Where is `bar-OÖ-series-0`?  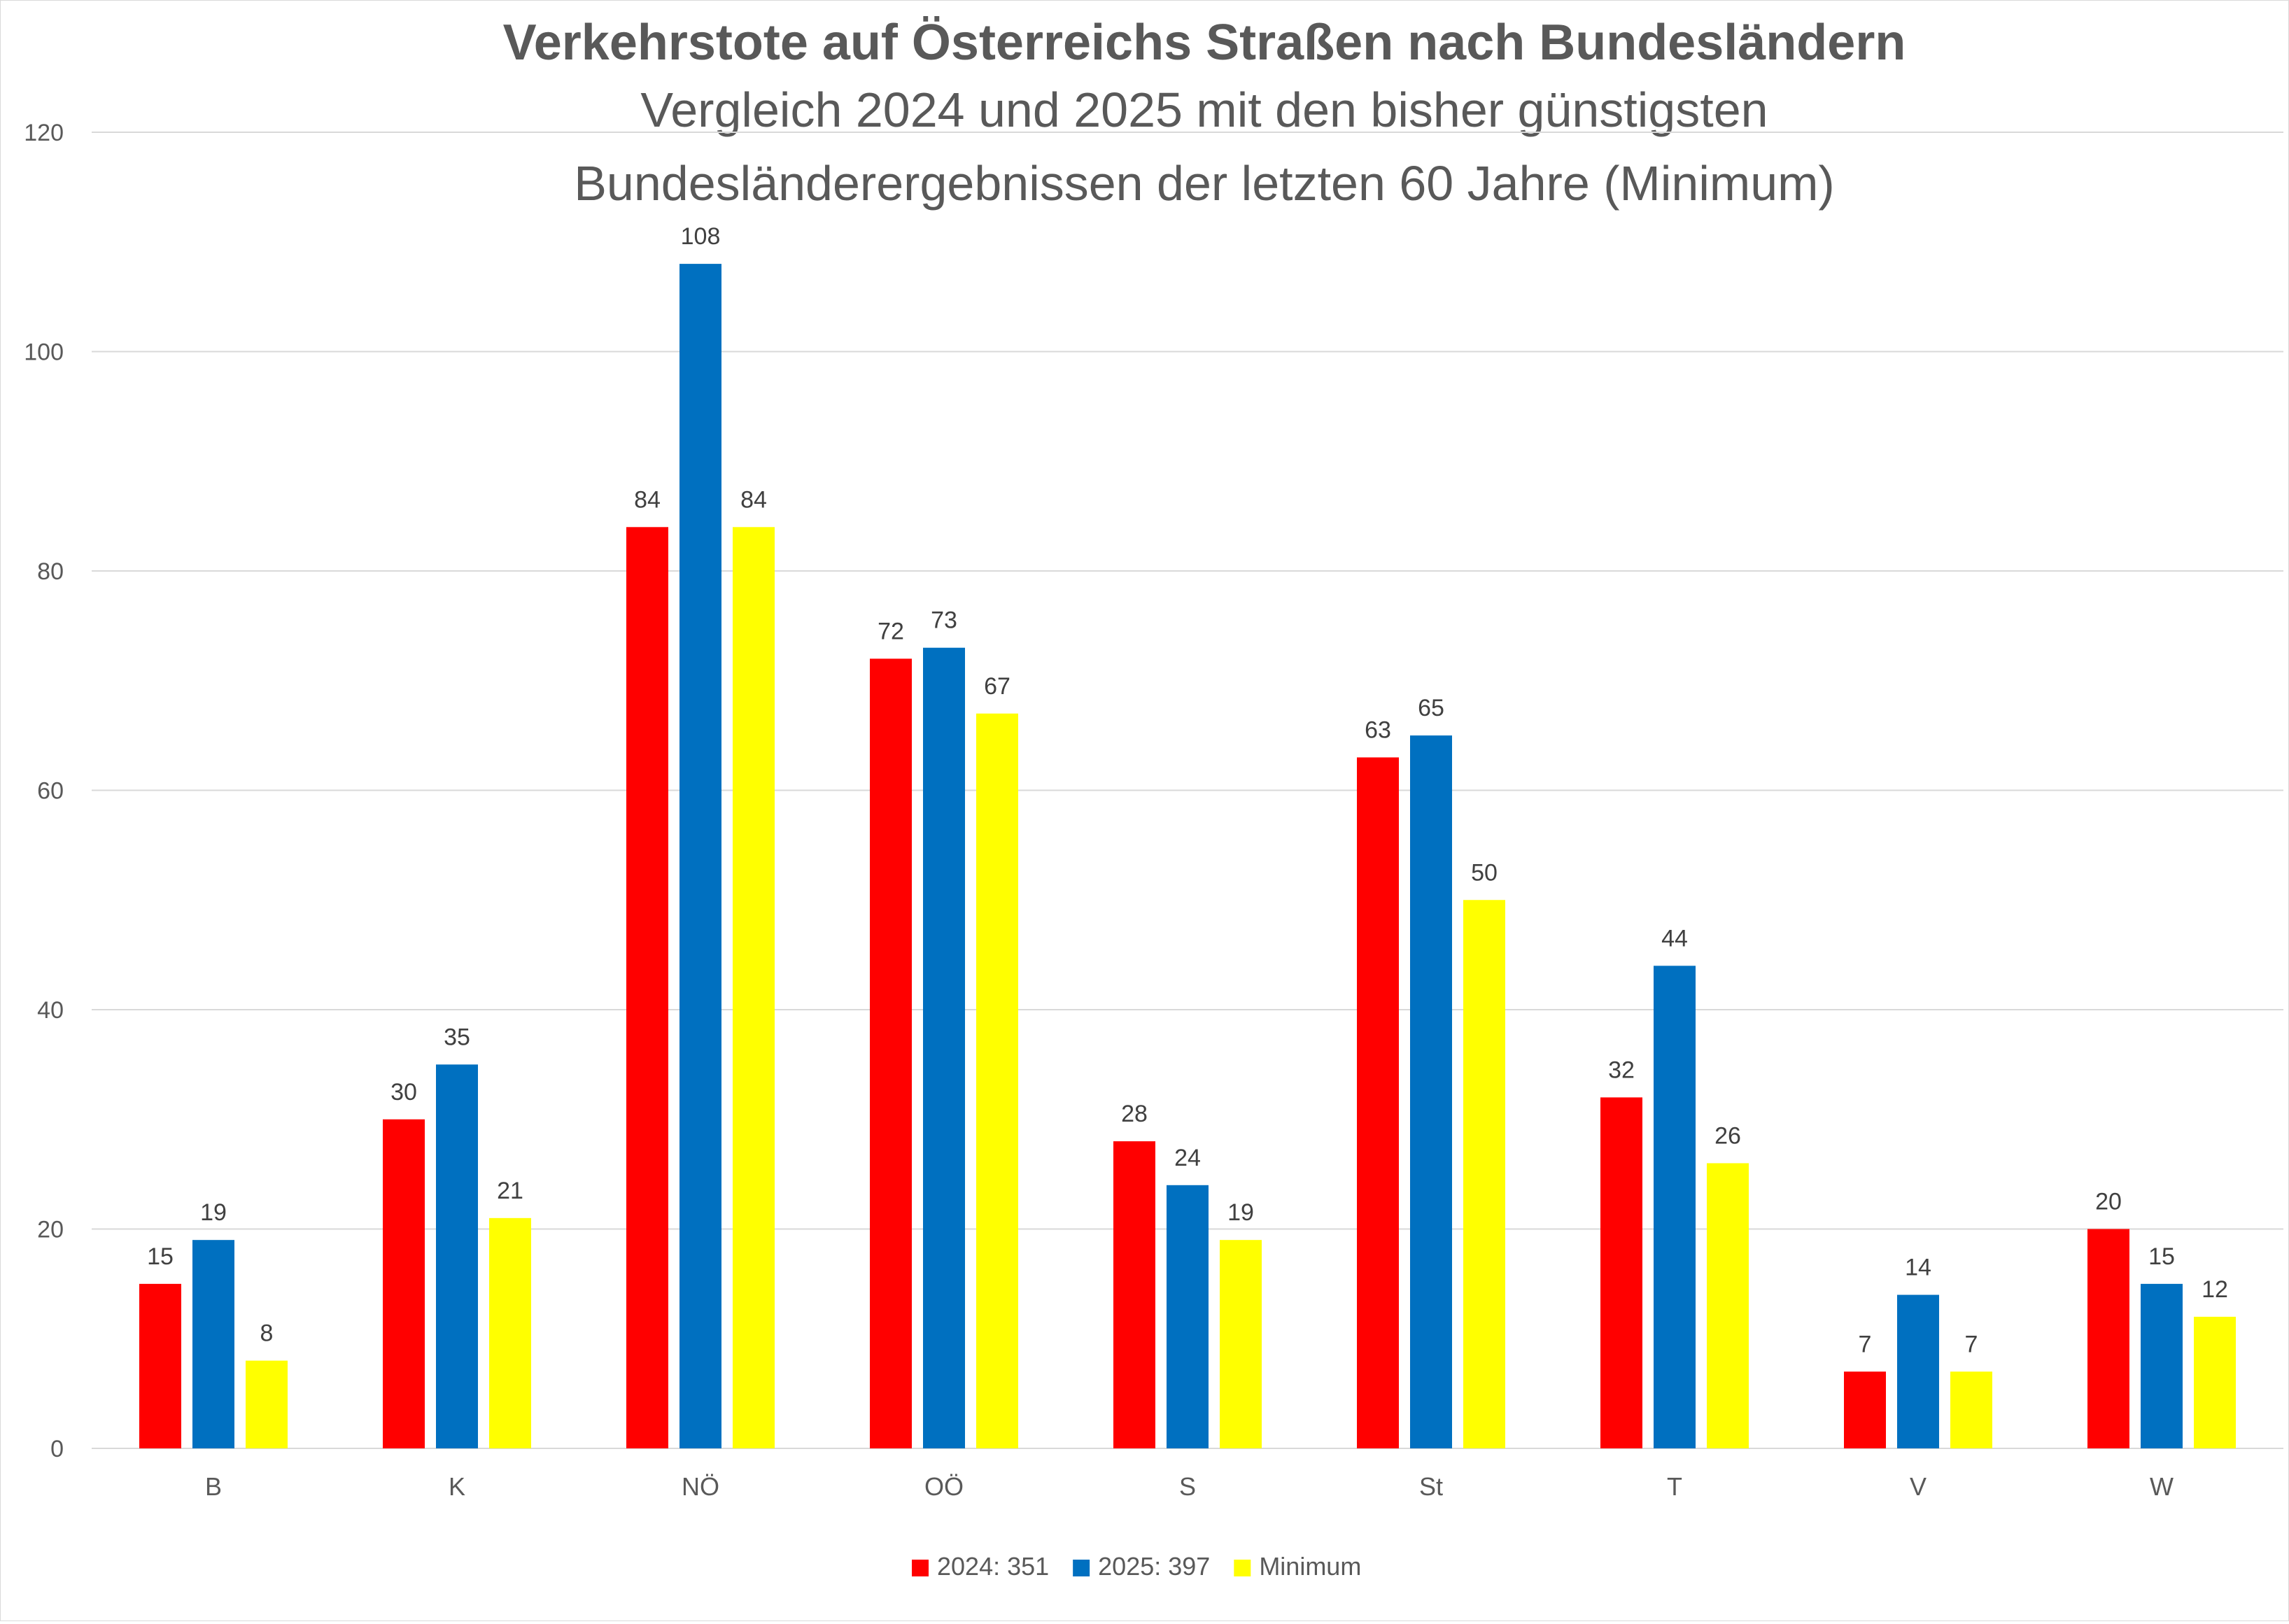 bar-OÖ-series-0 is located at coordinates (891, 1053).